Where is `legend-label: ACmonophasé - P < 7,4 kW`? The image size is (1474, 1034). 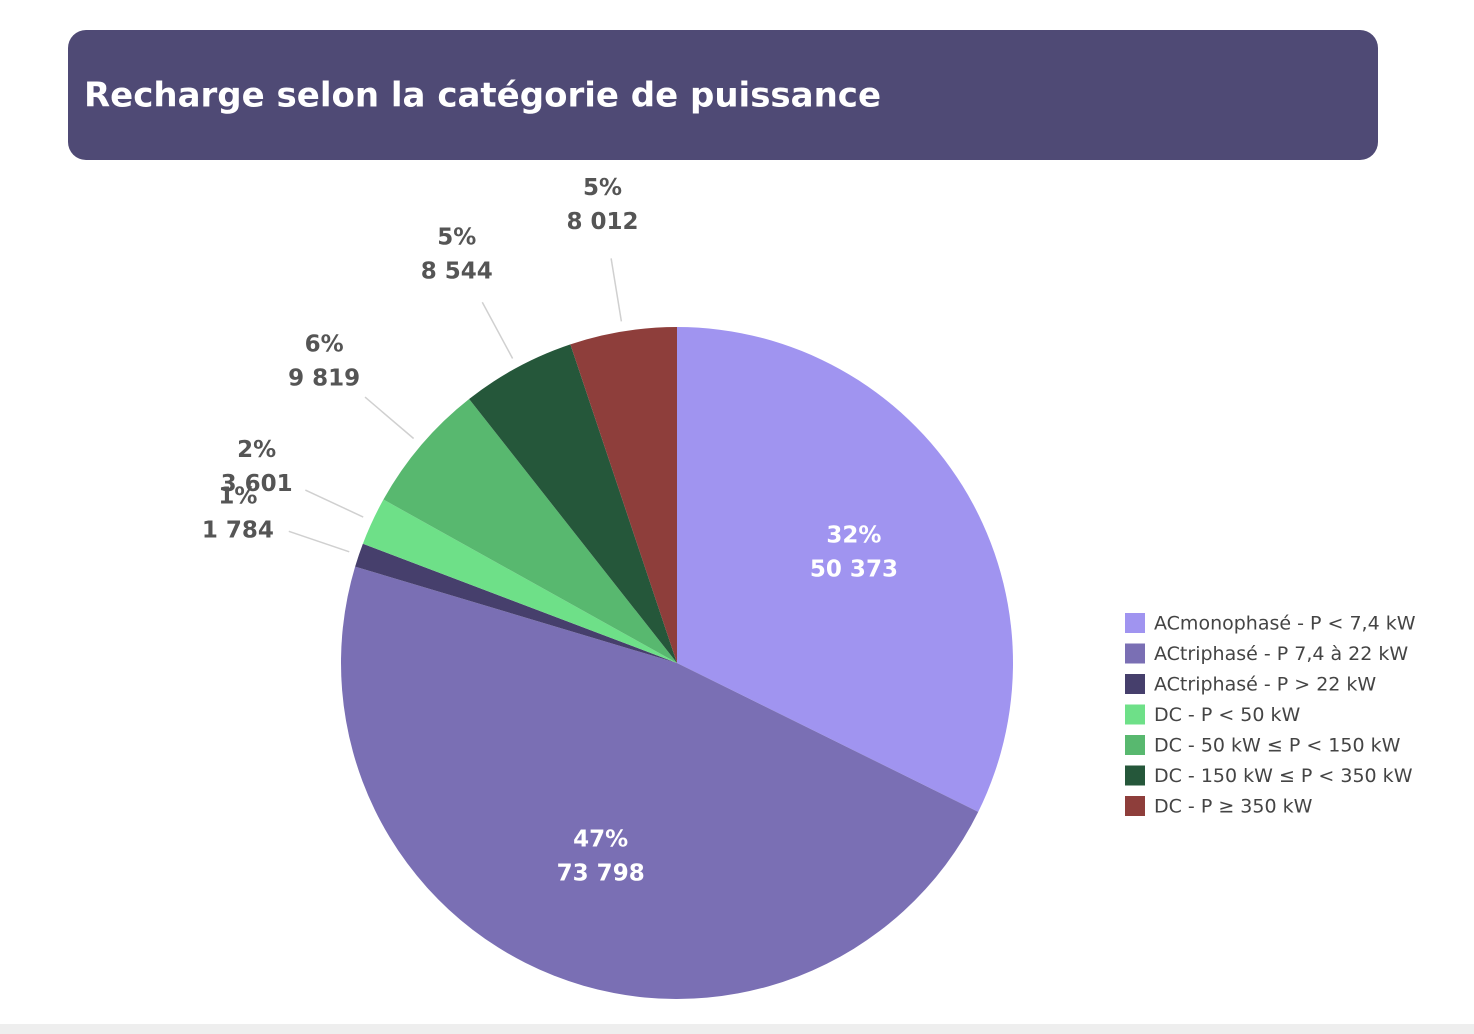
legend-label: ACmonophasé - P < 7,4 kW is located at coordinates (1285, 624).